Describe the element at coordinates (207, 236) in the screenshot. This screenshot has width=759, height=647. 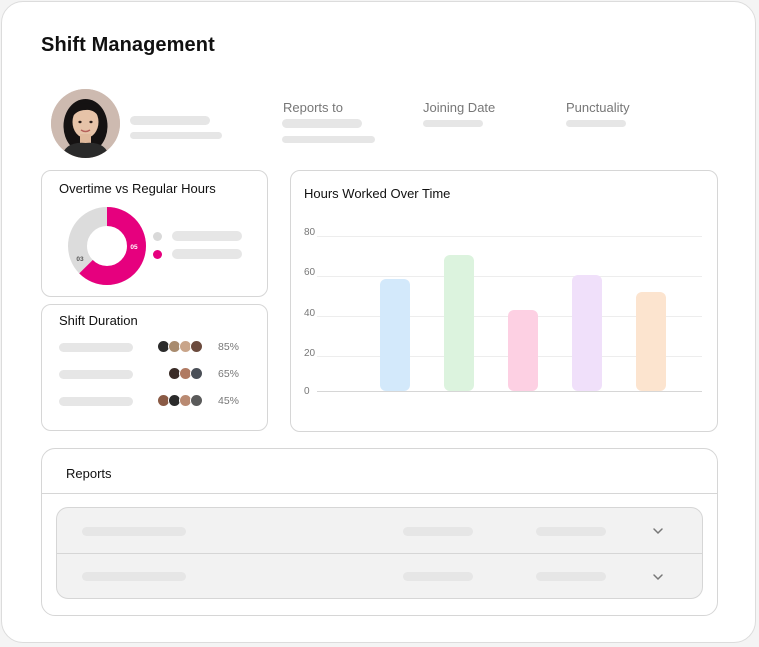
I see `legend-label-placeholder-regular` at that location.